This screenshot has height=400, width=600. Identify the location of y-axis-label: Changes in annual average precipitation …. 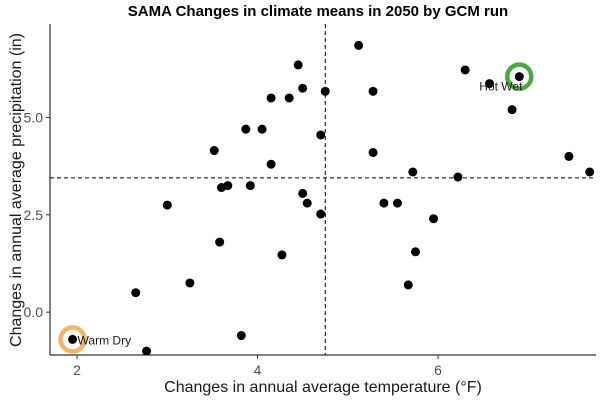
(16, 190).